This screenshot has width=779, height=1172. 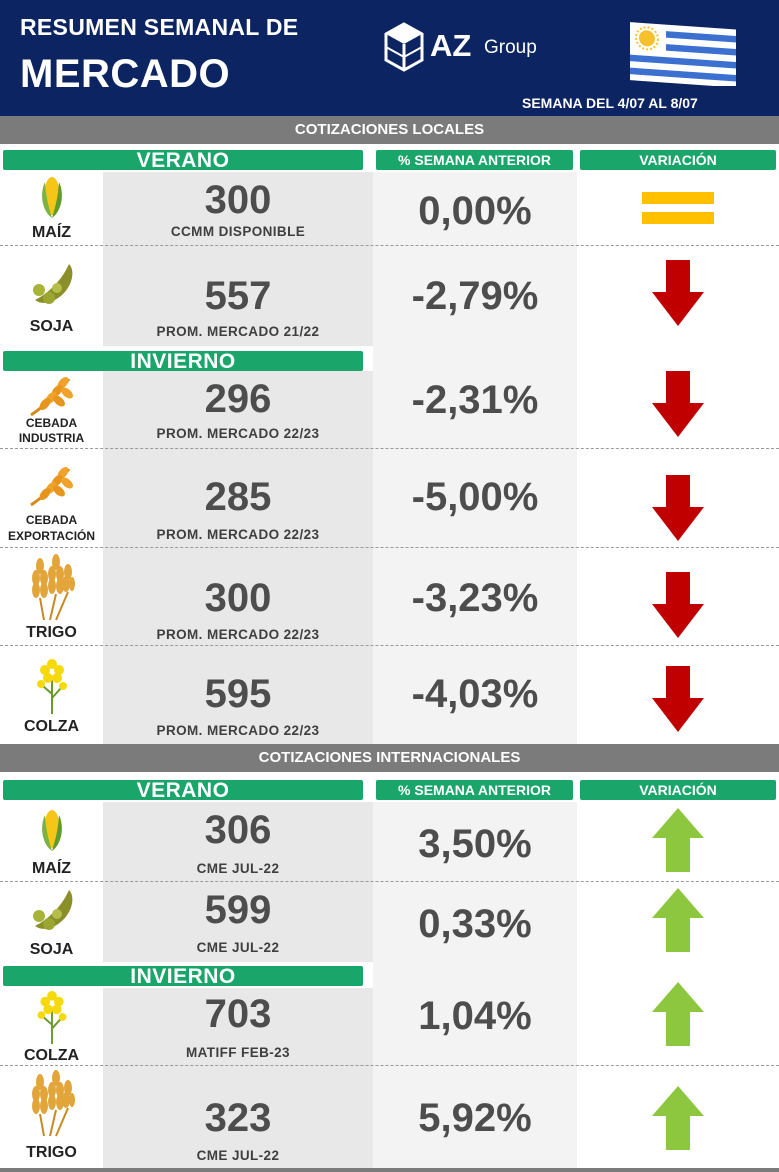 What do you see at coordinates (238, 331) in the screenshot?
I see `price-source: PROM. MERCADO 21/22` at bounding box center [238, 331].